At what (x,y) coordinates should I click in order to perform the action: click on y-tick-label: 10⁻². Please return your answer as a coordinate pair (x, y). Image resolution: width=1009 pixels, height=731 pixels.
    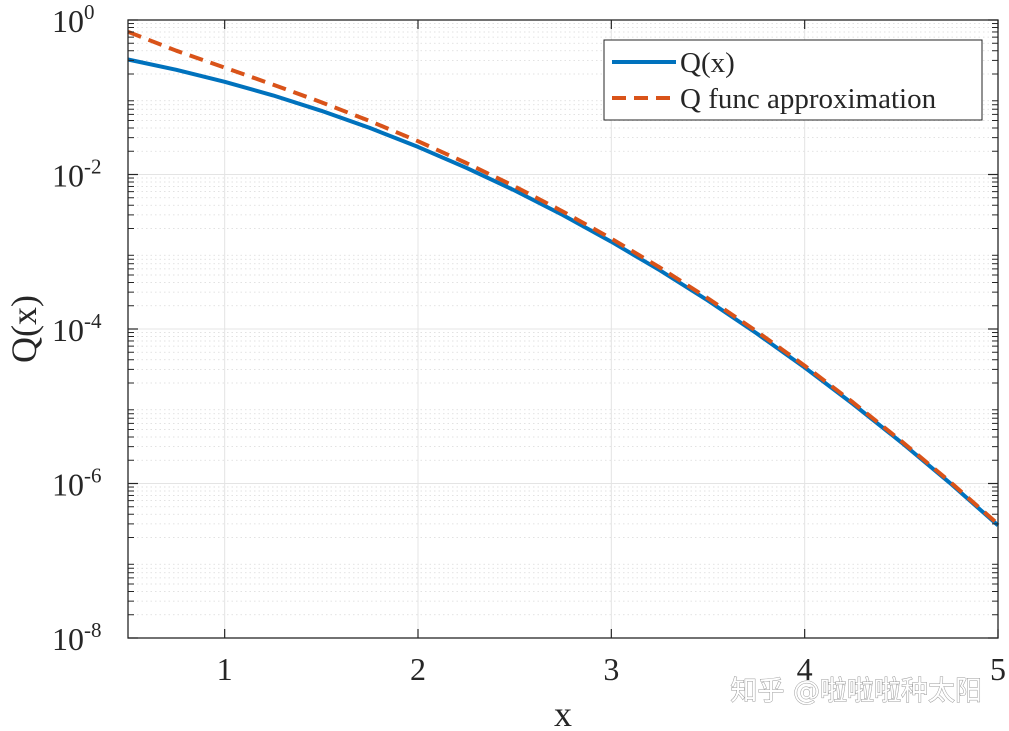
    Looking at the image, I should click on (77, 174).